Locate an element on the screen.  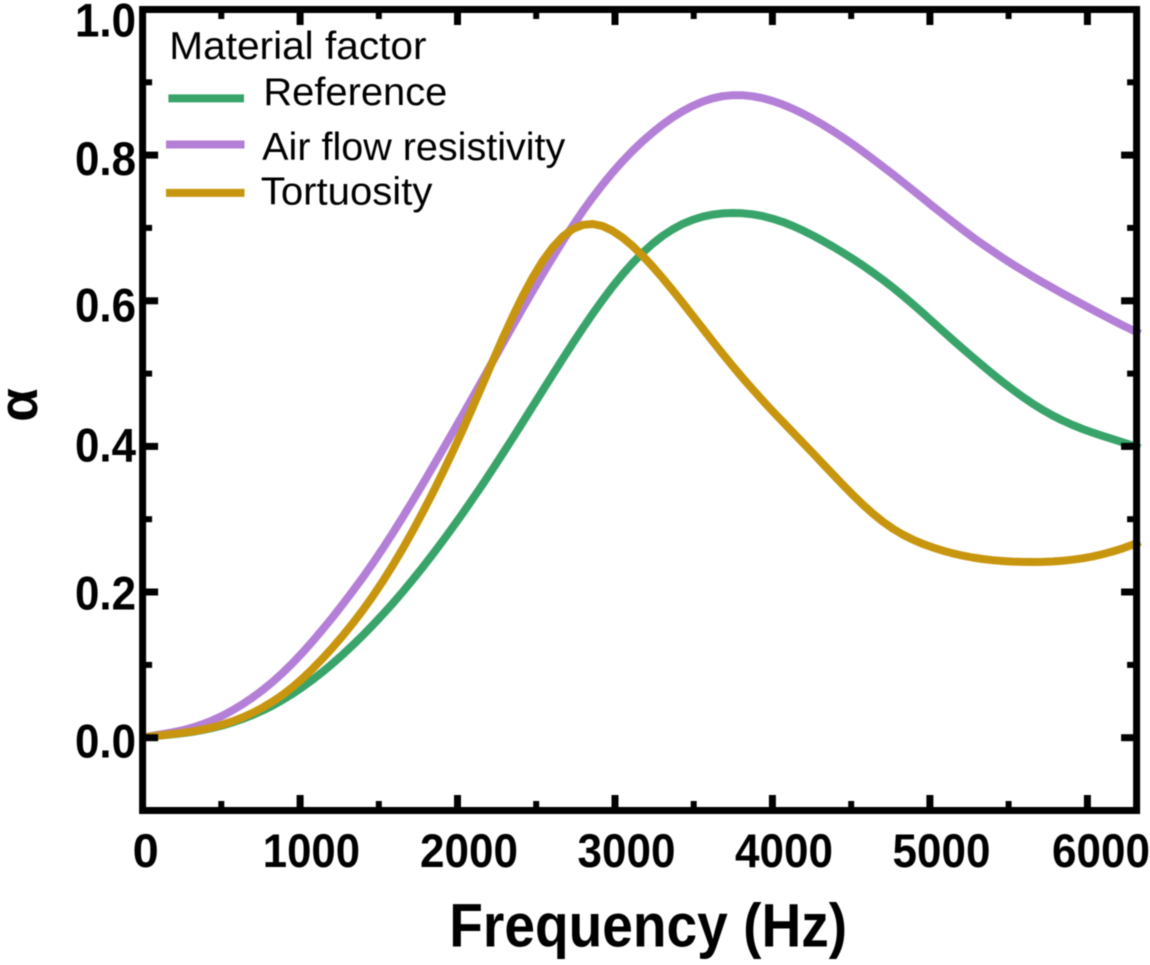
svg-text: Reference is located at coordinates (355, 92).